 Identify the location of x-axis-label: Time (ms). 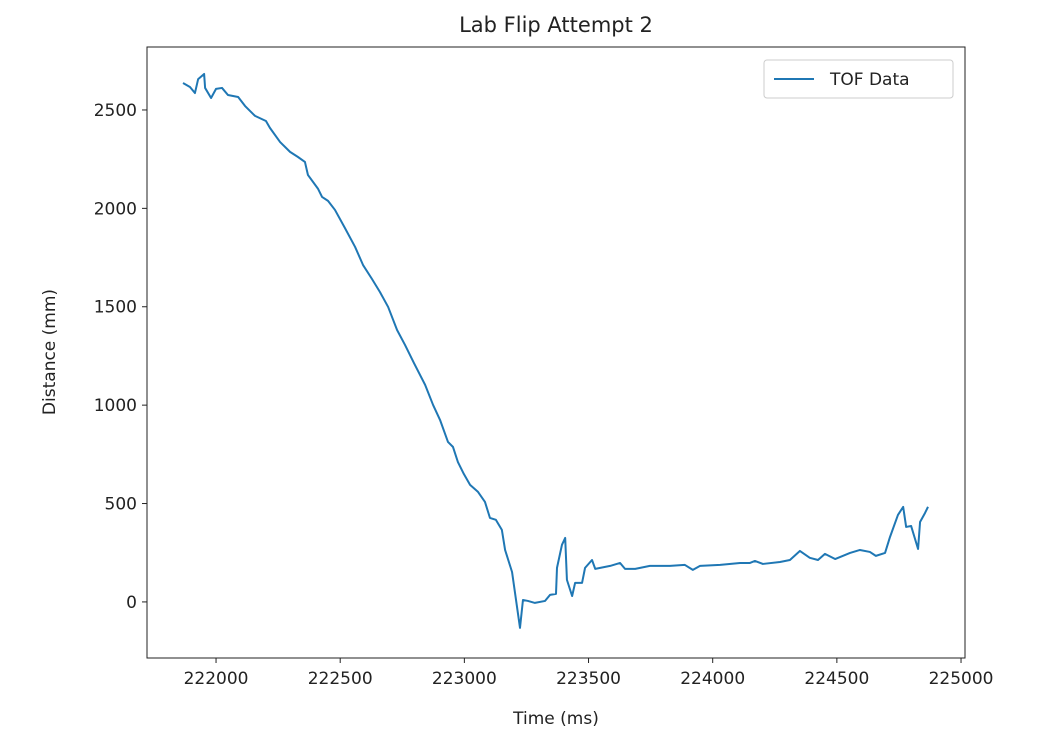
(555, 719).